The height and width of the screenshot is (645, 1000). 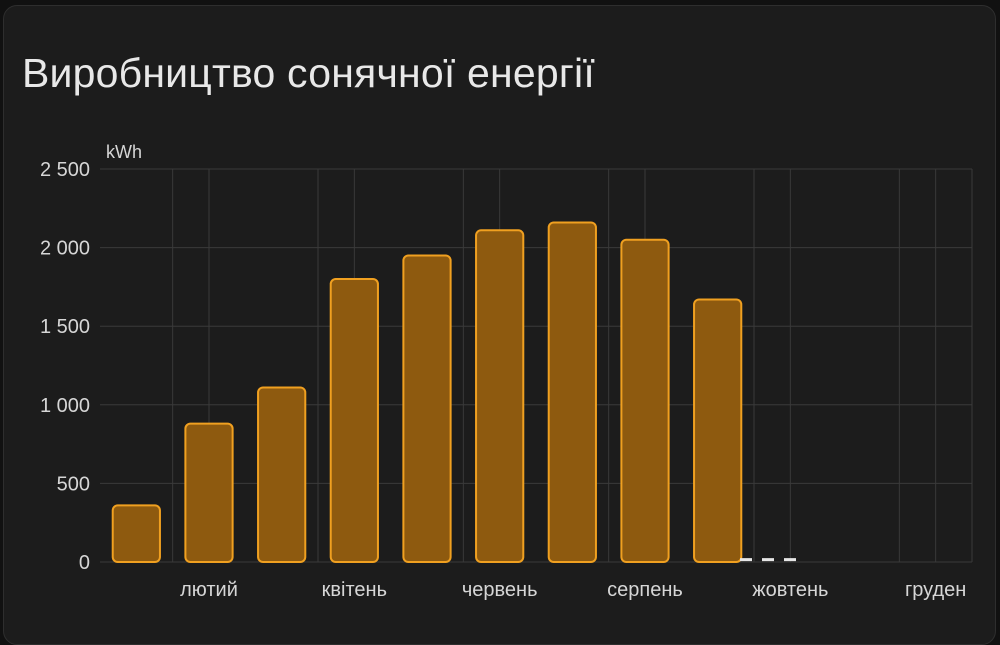 What do you see at coordinates (645, 401) in the screenshot?
I see `bar-серпень` at bounding box center [645, 401].